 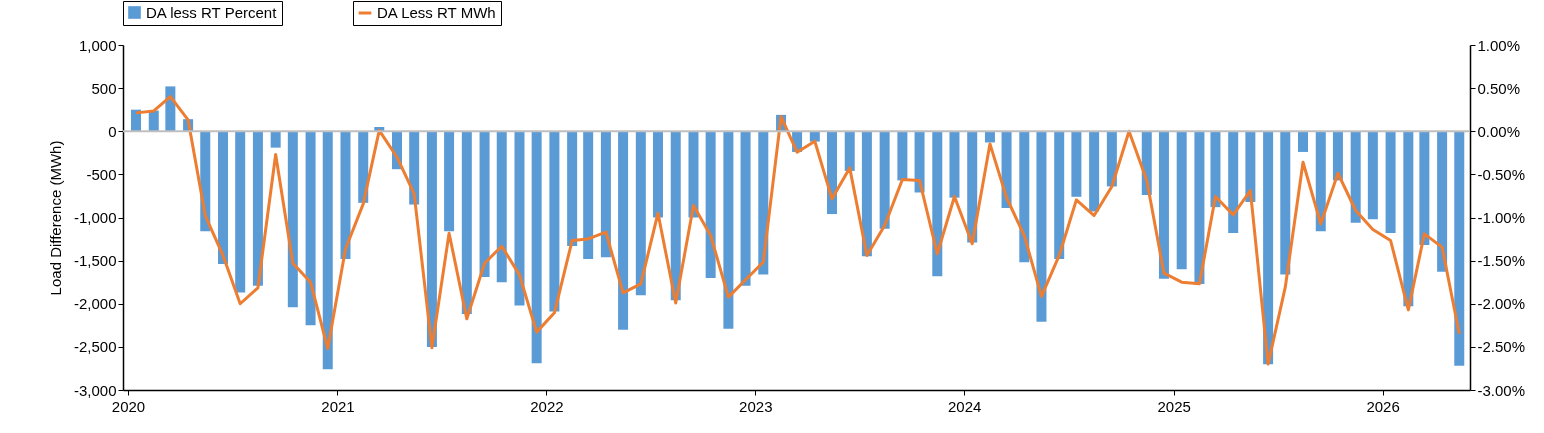 What do you see at coordinates (1499, 88) in the screenshot?
I see `y2-tick-label: 0.50%` at bounding box center [1499, 88].